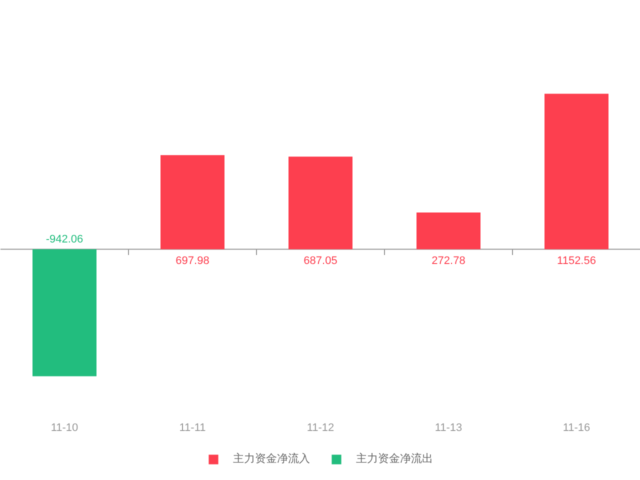 This screenshot has height=480, width=640. I want to click on x-tick-label: 11-12, so click(320, 428).